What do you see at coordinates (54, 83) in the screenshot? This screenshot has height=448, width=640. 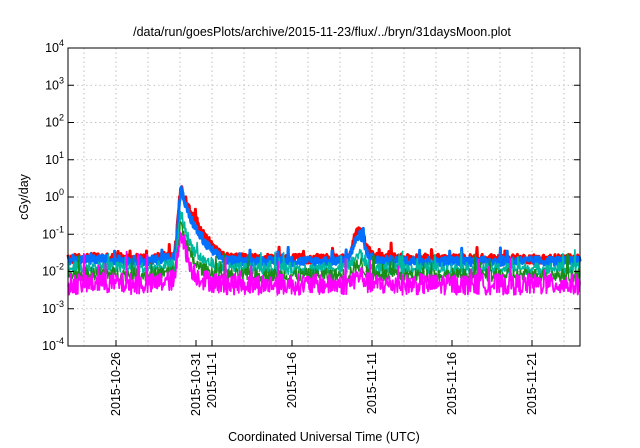 I see `y-tick-label: 10³` at bounding box center [54, 83].